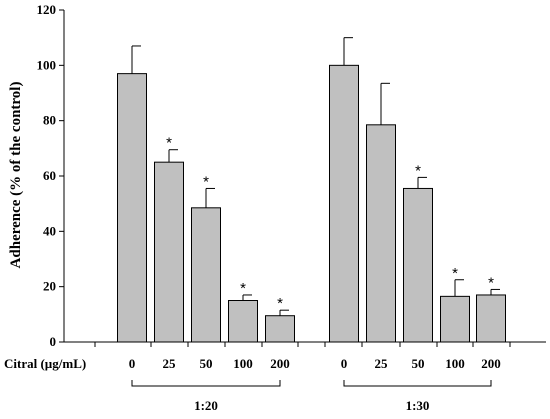 The height and width of the screenshot is (419, 550). I want to click on y-tick-label: 40, so click(49, 230).